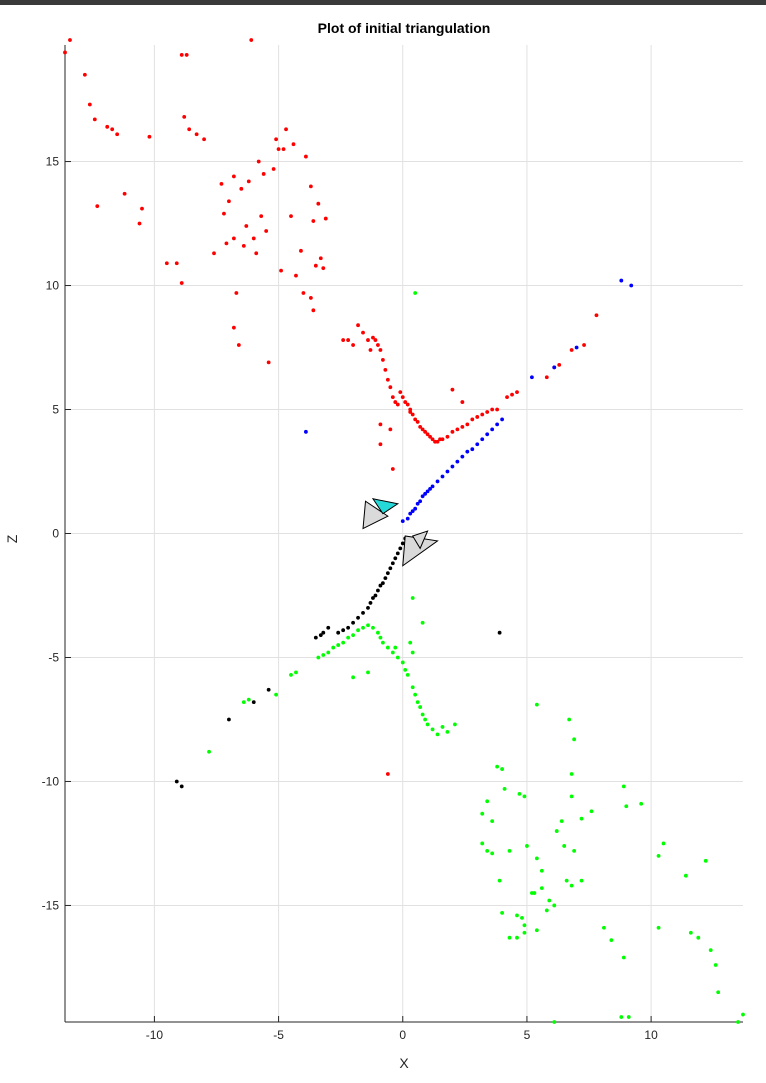  Describe the element at coordinates (55, 534) in the screenshot. I see `y-tick-label: 0` at that location.